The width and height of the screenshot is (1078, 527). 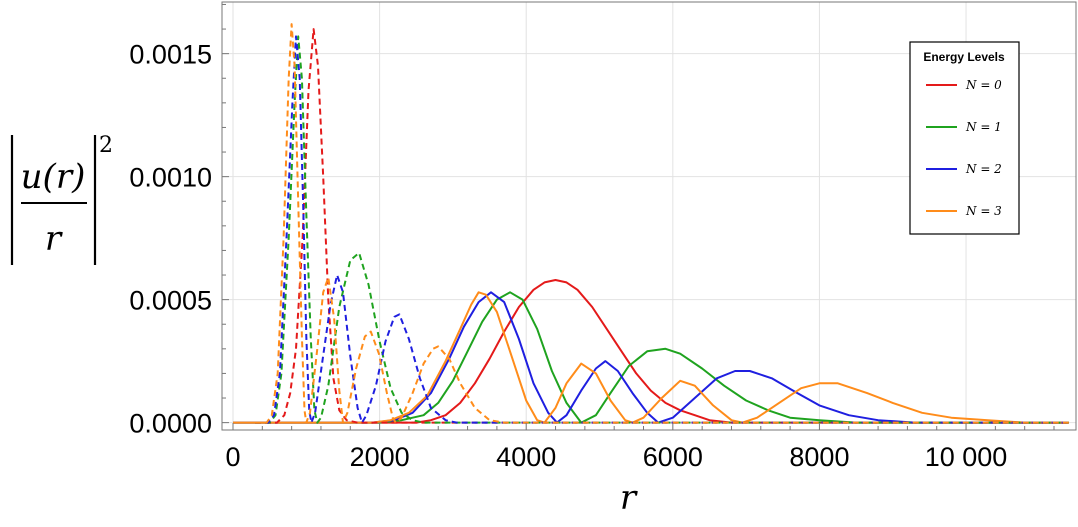 I want to click on legend-label-n2: N = 2, so click(x=983, y=169).